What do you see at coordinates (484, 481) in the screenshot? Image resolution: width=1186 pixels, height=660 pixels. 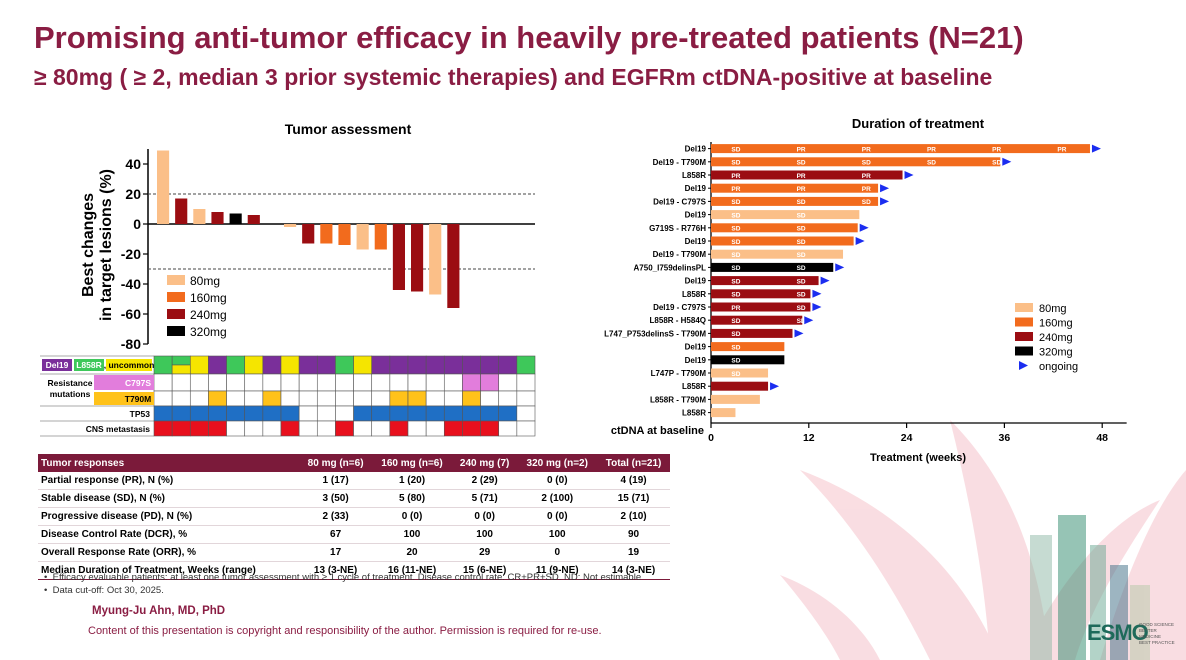 I see `table-cell: 2 (29)` at bounding box center [484, 481].